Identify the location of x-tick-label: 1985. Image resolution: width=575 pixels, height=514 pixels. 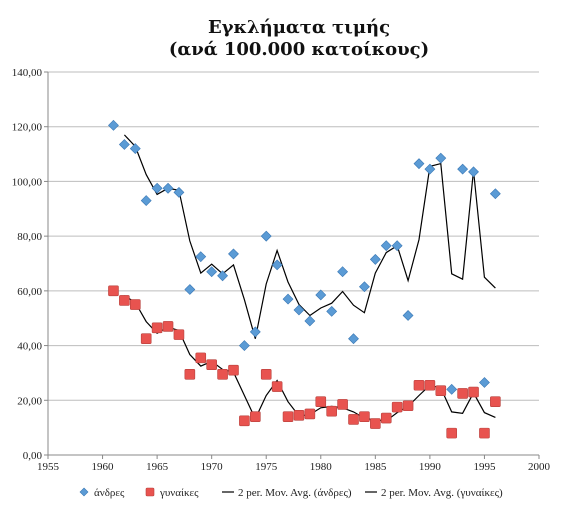
(375, 467).